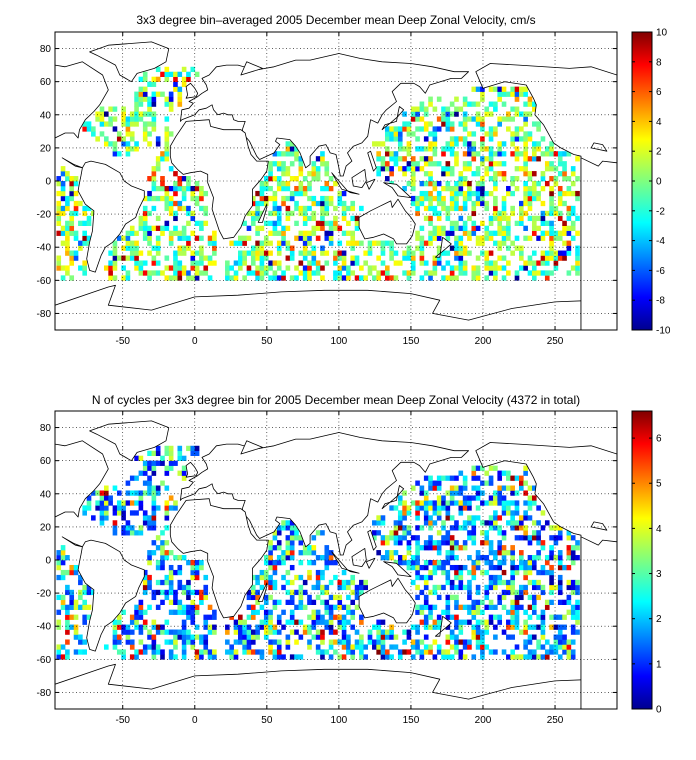 This screenshot has height=760, width=696. Describe the element at coordinates (339, 182) in the screenshot. I see `coastline` at that location.